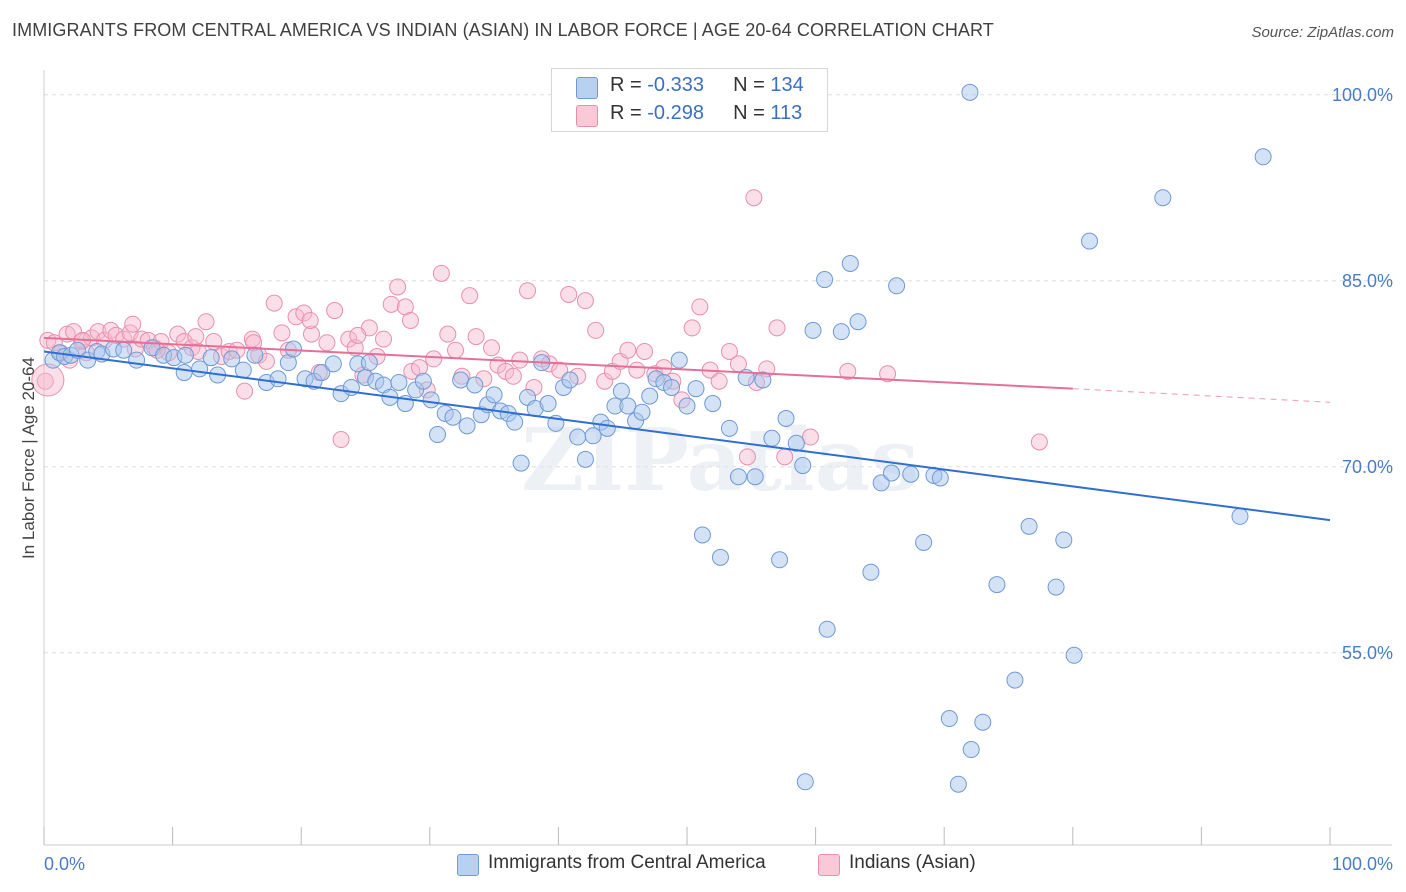  I want to click on y-tick-label: 100.0%, so click(1362, 95).